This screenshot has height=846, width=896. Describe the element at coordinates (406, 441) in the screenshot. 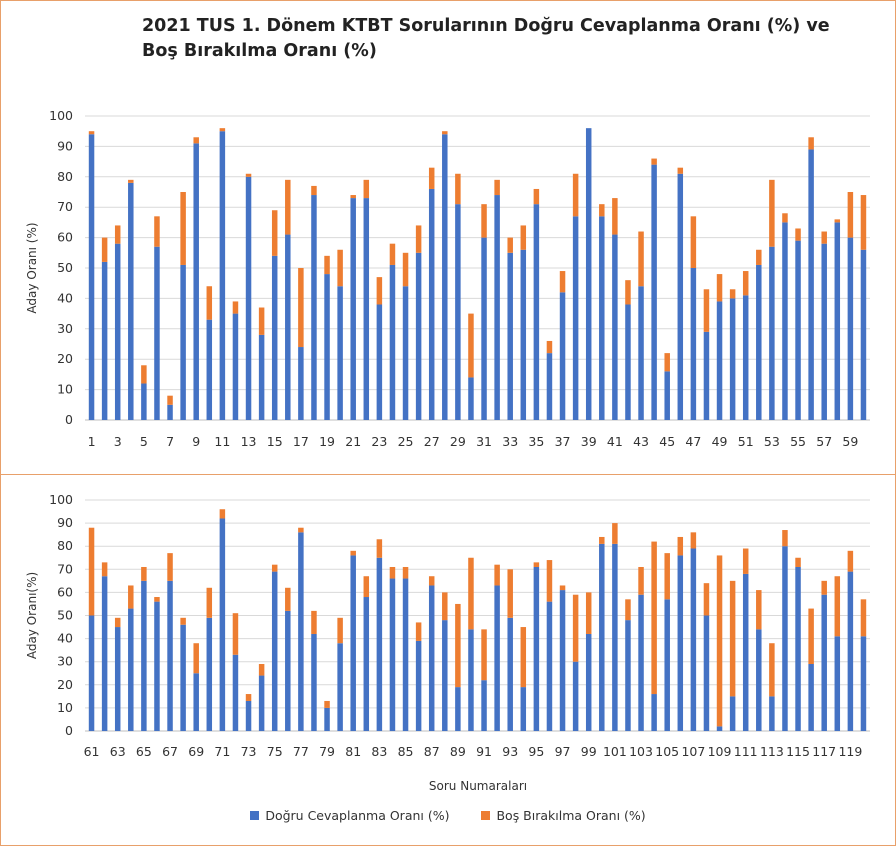

I see `x-tick-label: 25` at that location.